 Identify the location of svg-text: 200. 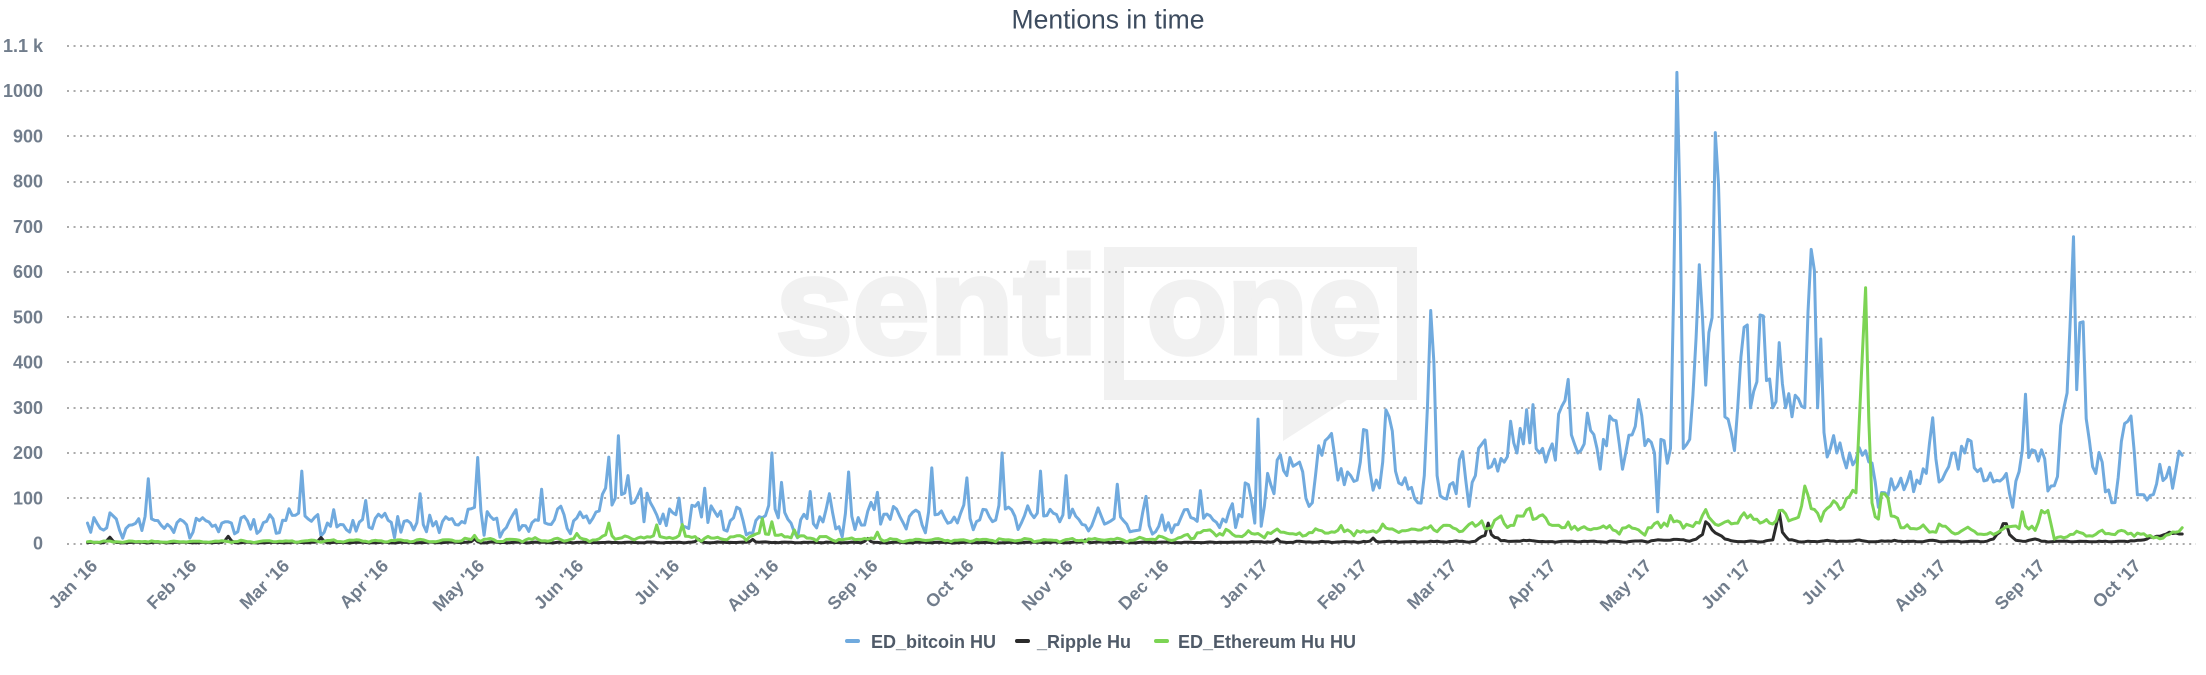
(28, 453).